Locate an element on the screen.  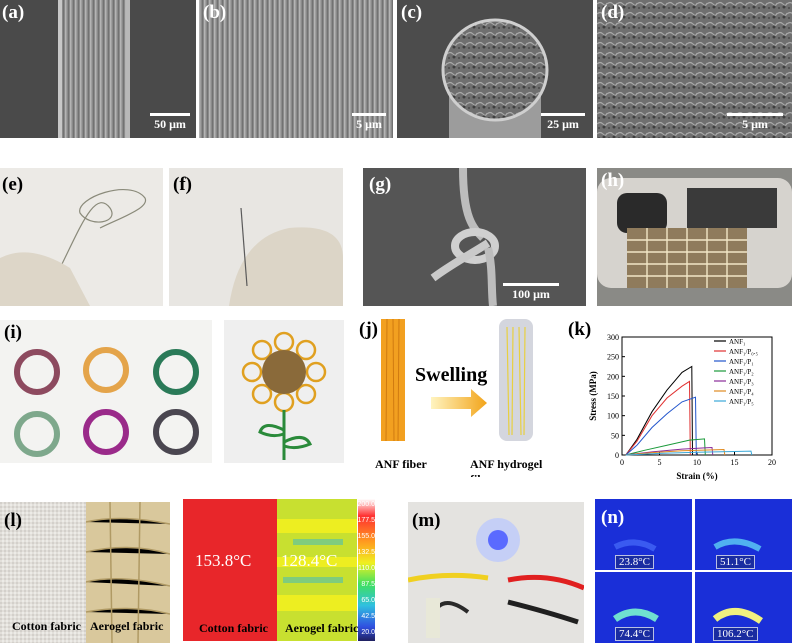
anf-hydrogel-fiber-caption: ANF hydrogel fiber is located at coordinates (506, 467).